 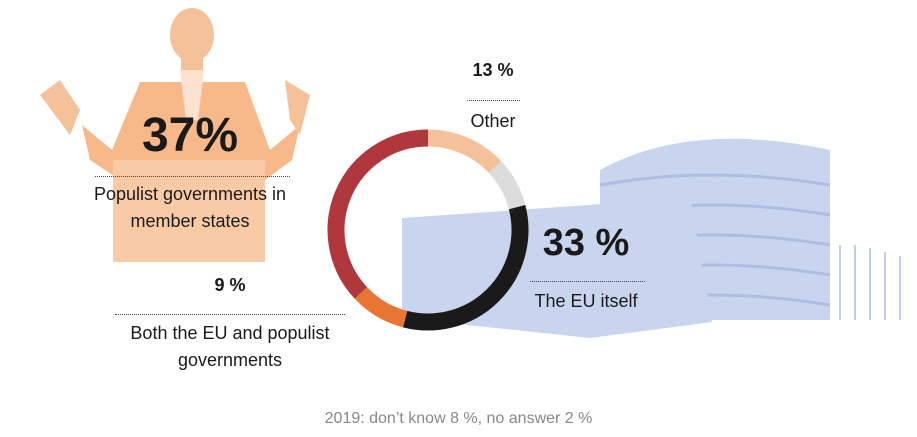 What do you see at coordinates (190, 135) in the screenshot?
I see `value-label: 37%` at bounding box center [190, 135].